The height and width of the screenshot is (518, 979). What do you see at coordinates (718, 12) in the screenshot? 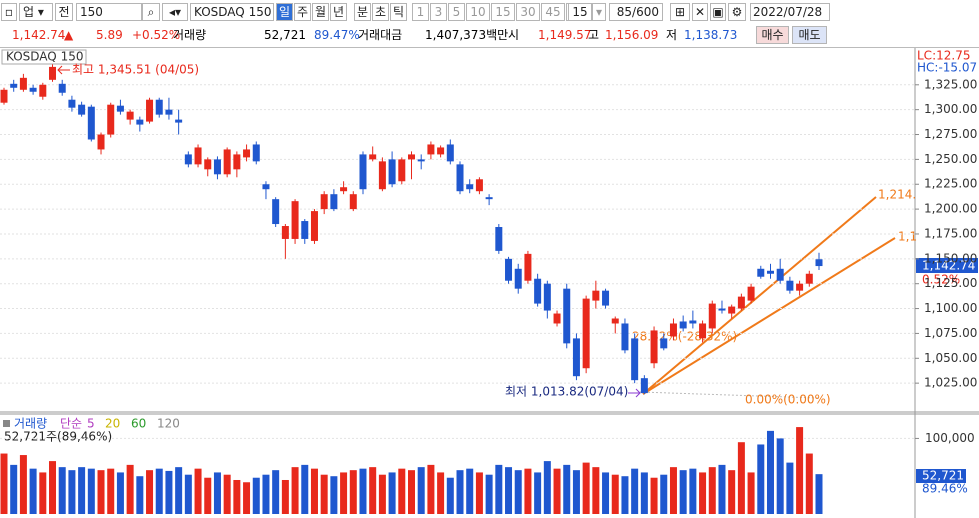
I see `save-button: ▣` at bounding box center [718, 12].